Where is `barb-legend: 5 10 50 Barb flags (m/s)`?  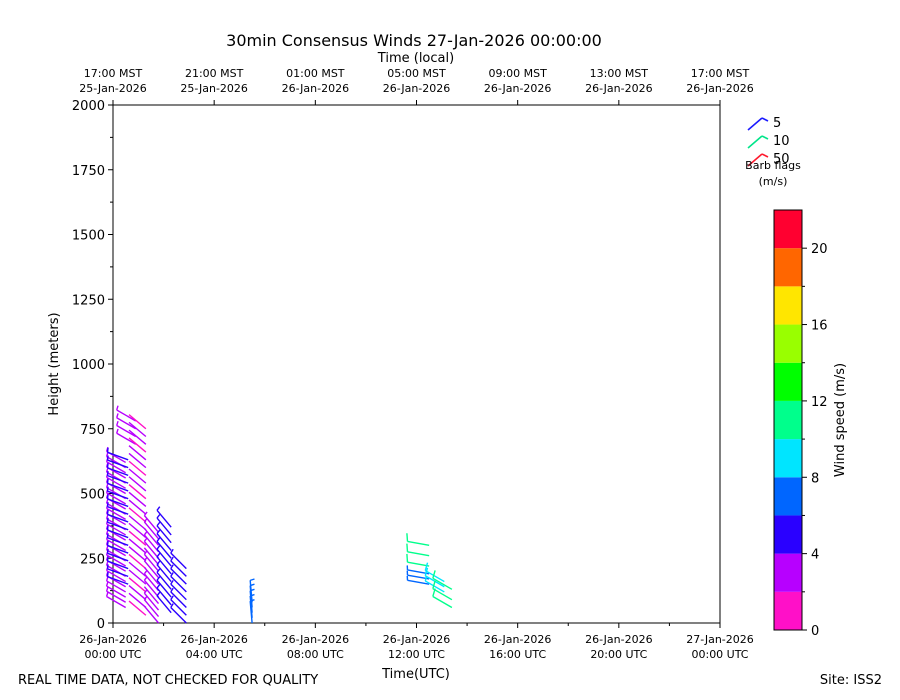
barb-legend: 5 10 50 Barb flags (m/s) is located at coordinates (773, 152).